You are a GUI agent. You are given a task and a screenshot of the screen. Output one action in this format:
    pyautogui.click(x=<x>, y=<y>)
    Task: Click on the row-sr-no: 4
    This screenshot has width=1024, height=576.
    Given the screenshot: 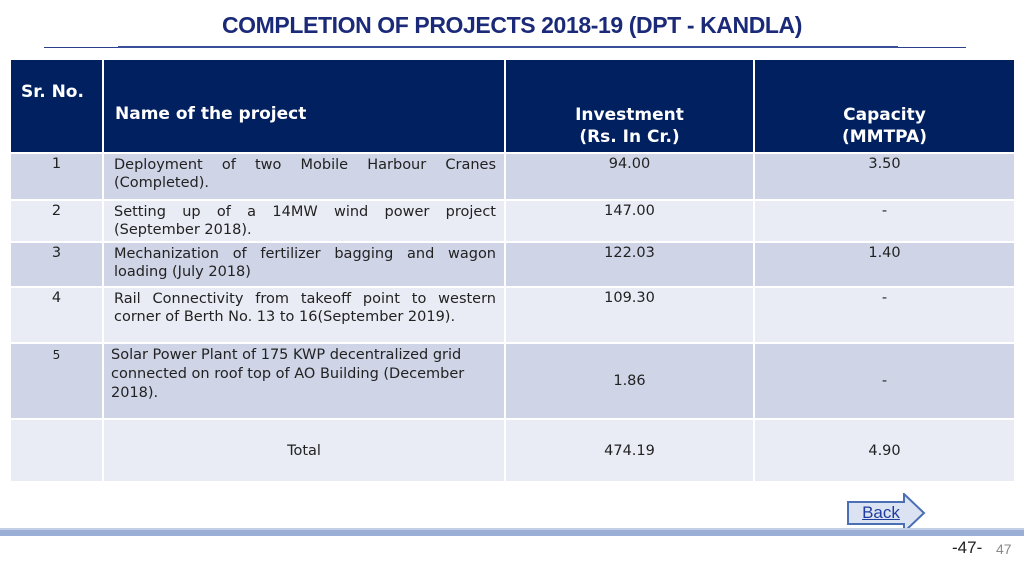 What is the action you would take?
    pyautogui.click(x=56, y=315)
    